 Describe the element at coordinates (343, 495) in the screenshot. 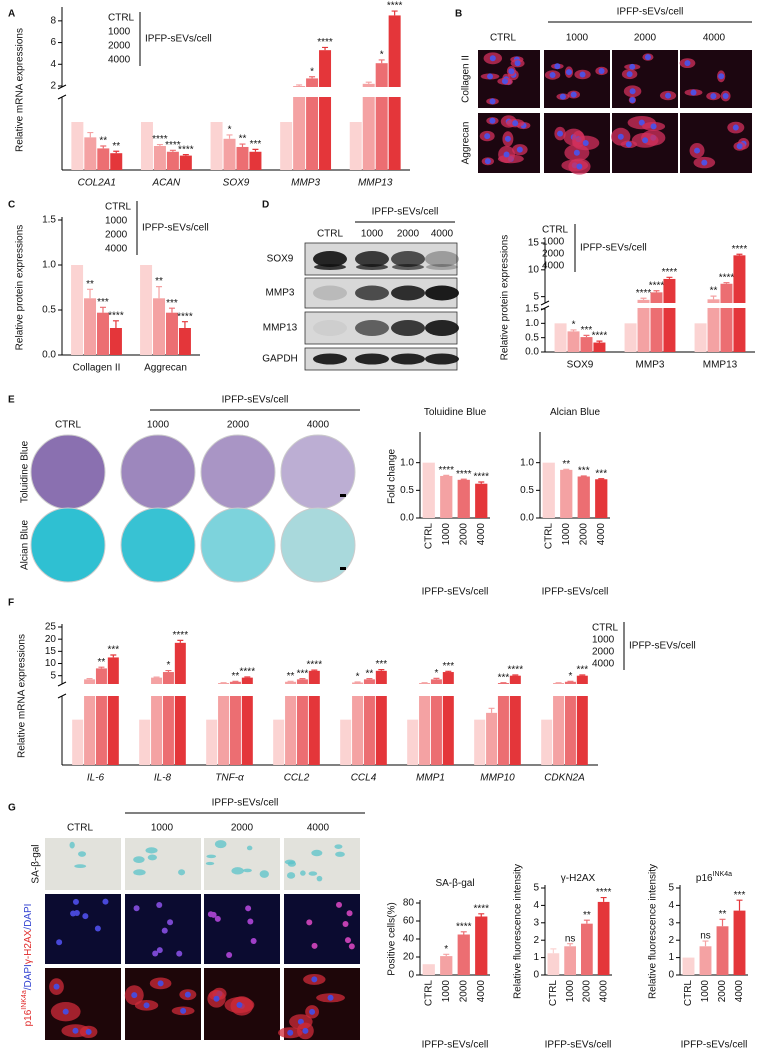

I see `scale-bar` at that location.